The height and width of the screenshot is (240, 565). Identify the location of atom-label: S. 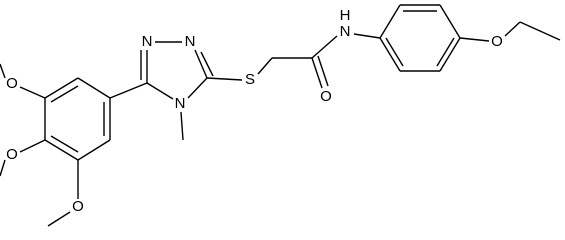
(250, 79).